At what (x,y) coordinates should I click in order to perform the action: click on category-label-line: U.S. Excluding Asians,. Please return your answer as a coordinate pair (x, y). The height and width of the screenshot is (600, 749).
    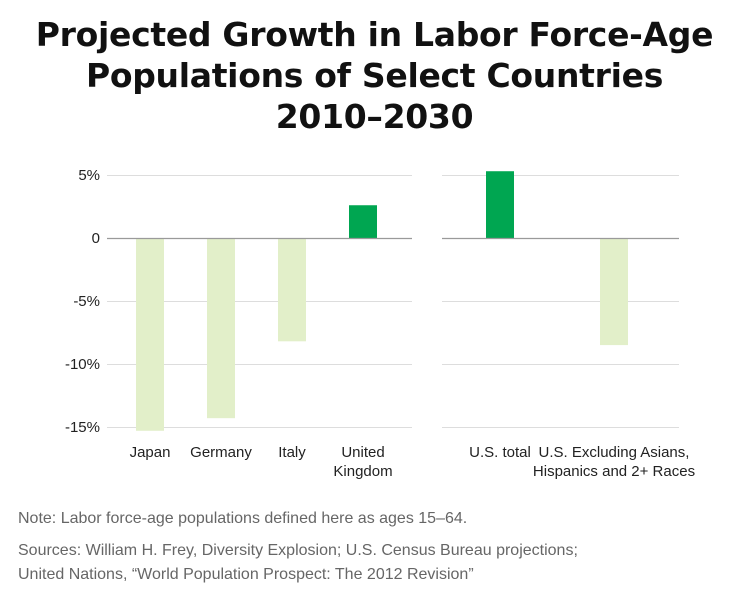
    Looking at the image, I should click on (614, 452).